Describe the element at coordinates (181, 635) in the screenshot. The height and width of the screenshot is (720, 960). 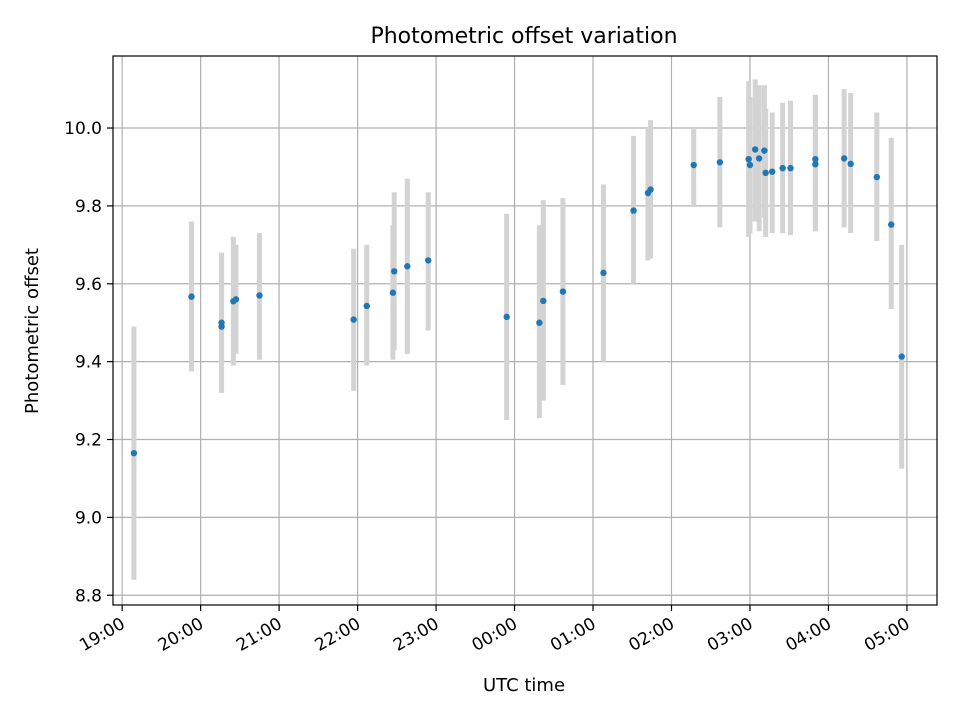
I see `x-tick-label: 20:00` at that location.